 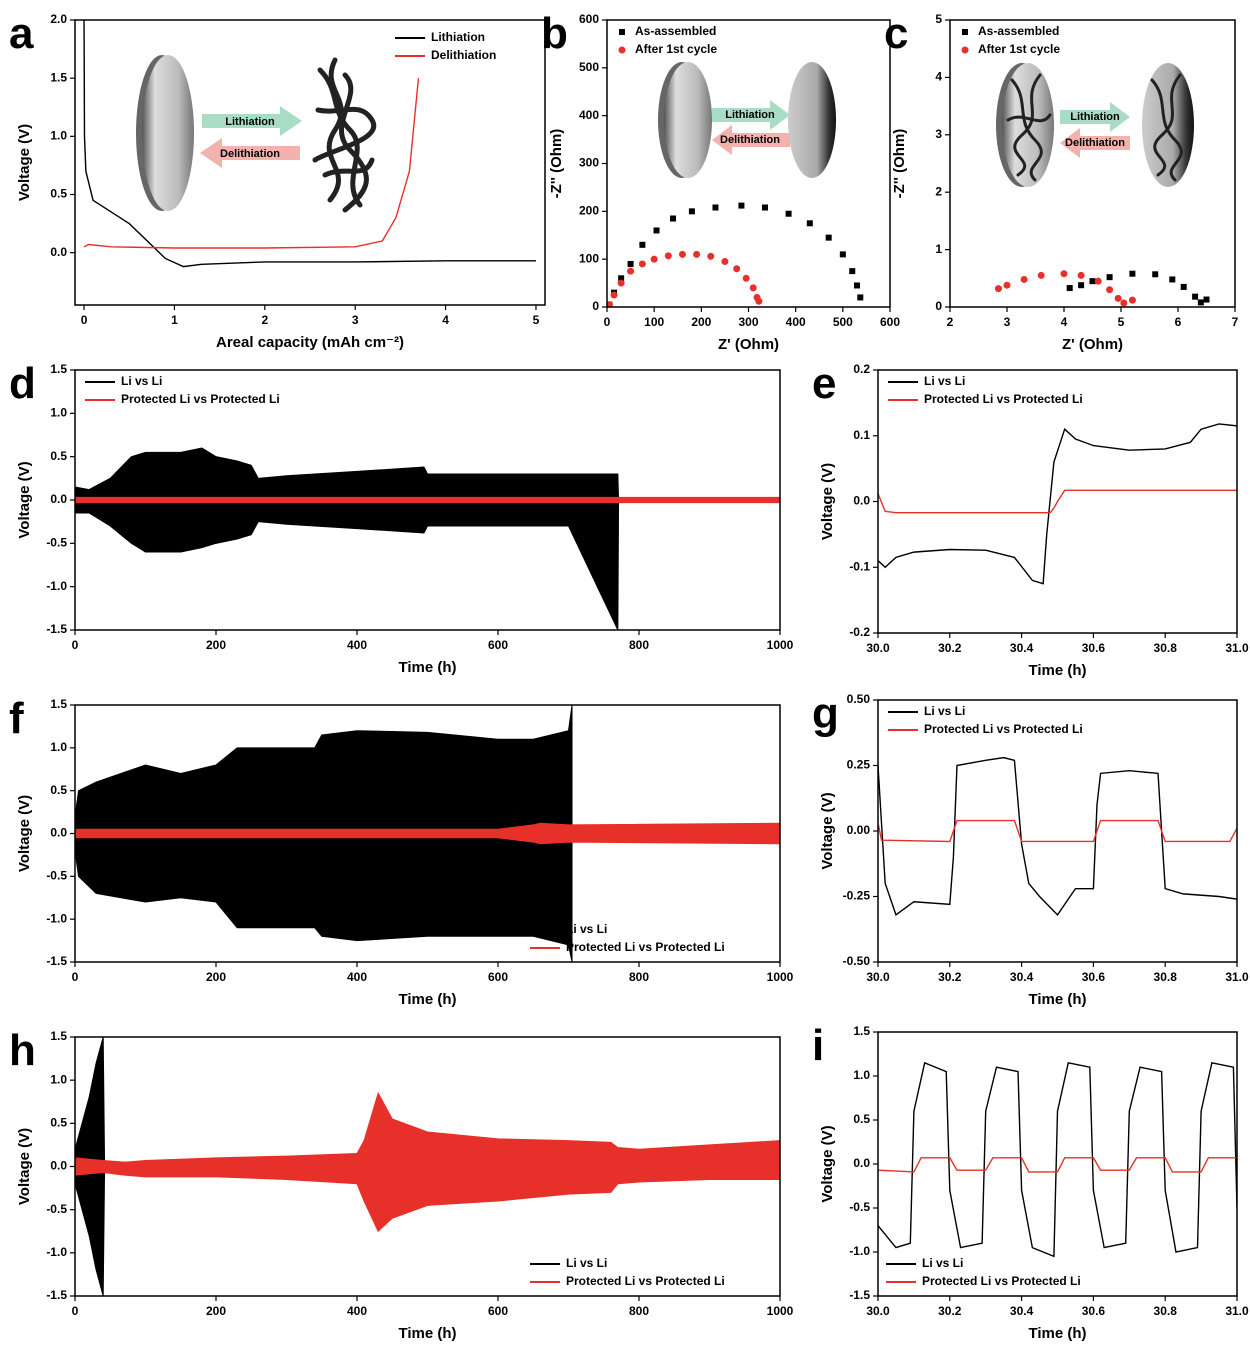 What do you see at coordinates (861, 369) in the screenshot?
I see `y-tick-label: 0.2` at bounding box center [861, 369].